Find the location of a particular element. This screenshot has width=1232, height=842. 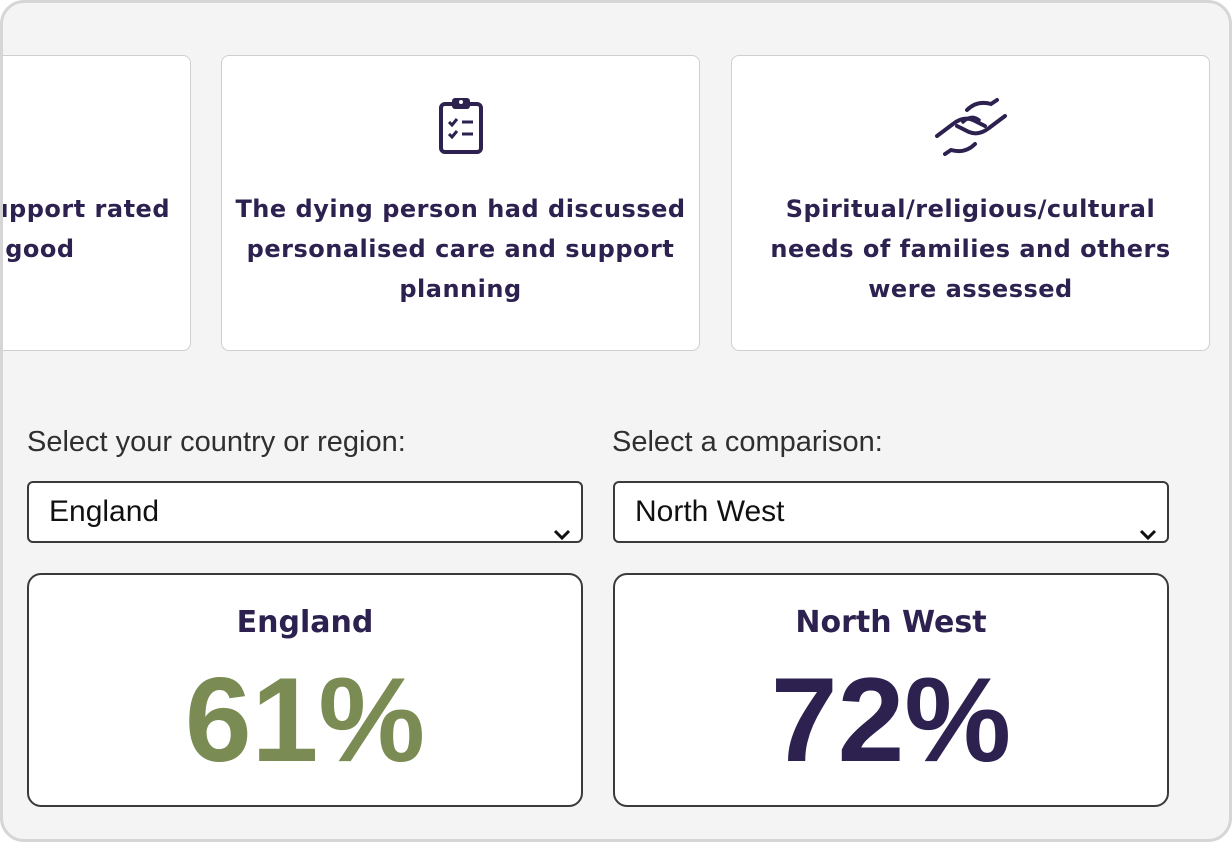

clipboard-checklist-icon is located at coordinates (461, 132).